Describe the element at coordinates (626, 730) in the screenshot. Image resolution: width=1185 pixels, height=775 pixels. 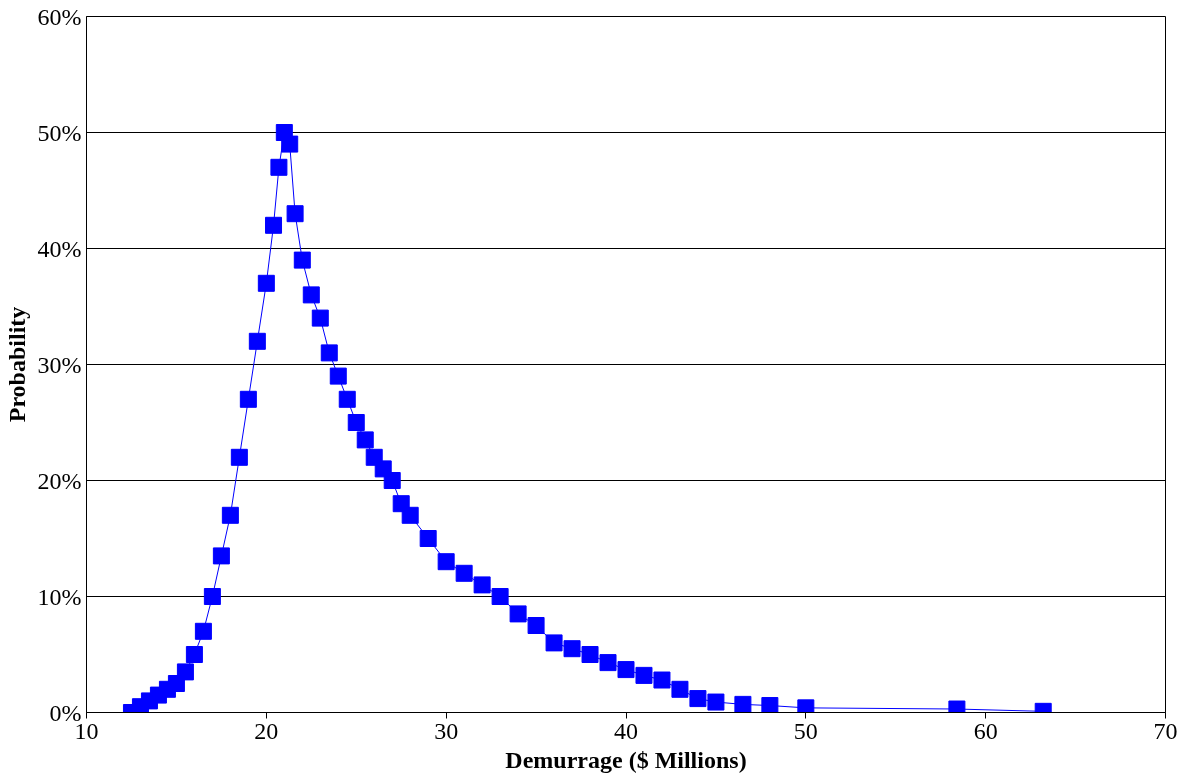
I see `x-tick-label: 40` at that location.